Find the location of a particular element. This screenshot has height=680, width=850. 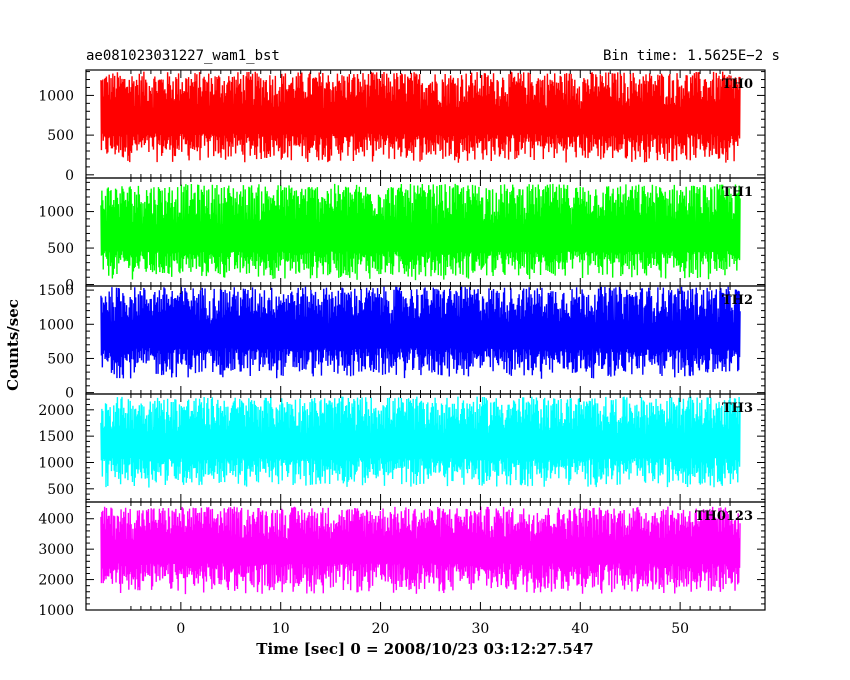

panel-label-th2: TH2 is located at coordinates (737, 300).